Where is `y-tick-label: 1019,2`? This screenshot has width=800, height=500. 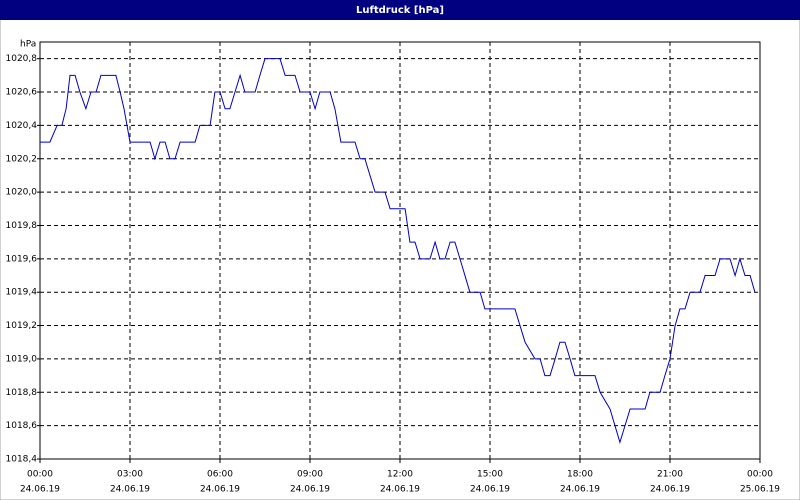
y-tick-label: 1019,2 is located at coordinates (22, 326).